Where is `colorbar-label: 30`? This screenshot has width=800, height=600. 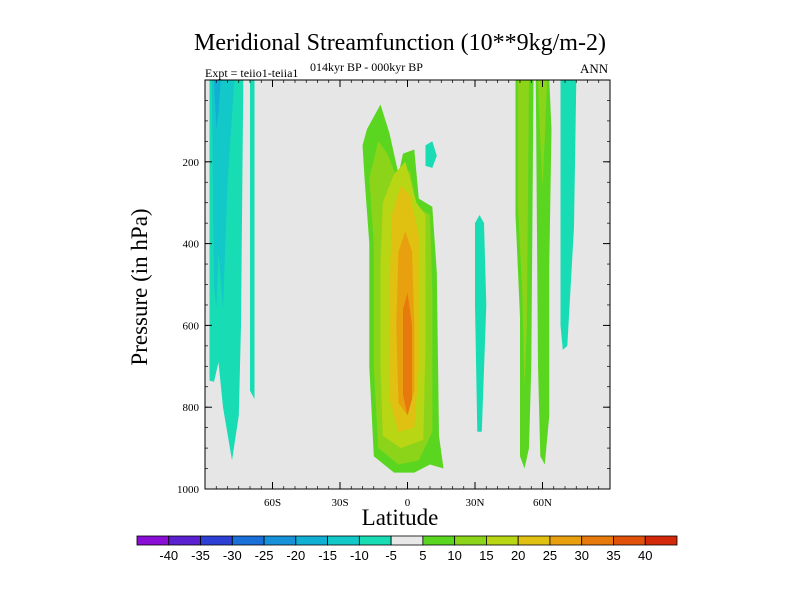 colorbar-label: 30 is located at coordinates (581, 555).